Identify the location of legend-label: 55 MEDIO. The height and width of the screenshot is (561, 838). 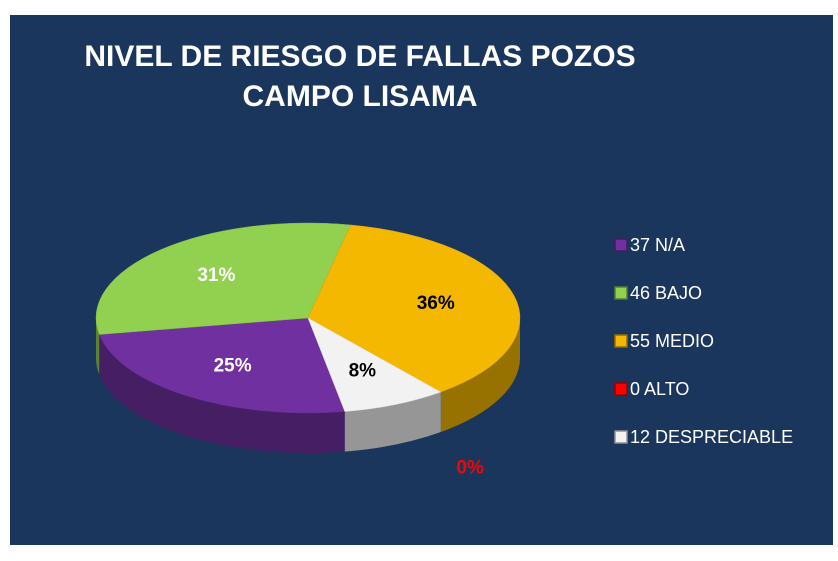
(672, 341).